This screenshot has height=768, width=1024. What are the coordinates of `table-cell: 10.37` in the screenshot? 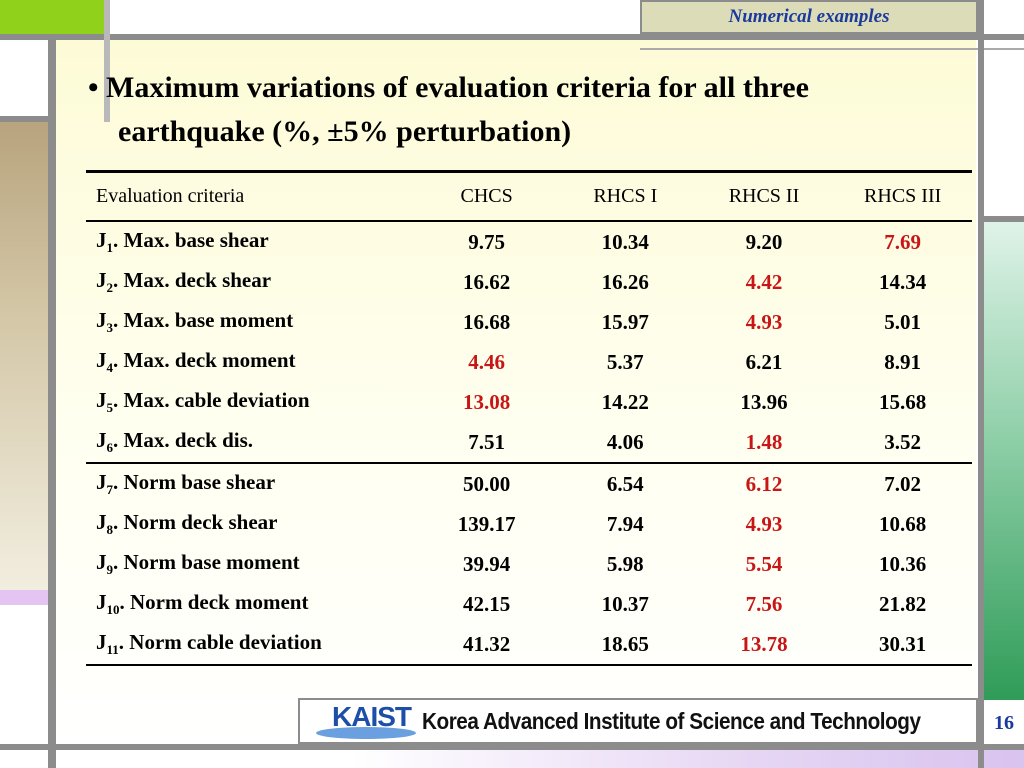 It's located at (625, 603).